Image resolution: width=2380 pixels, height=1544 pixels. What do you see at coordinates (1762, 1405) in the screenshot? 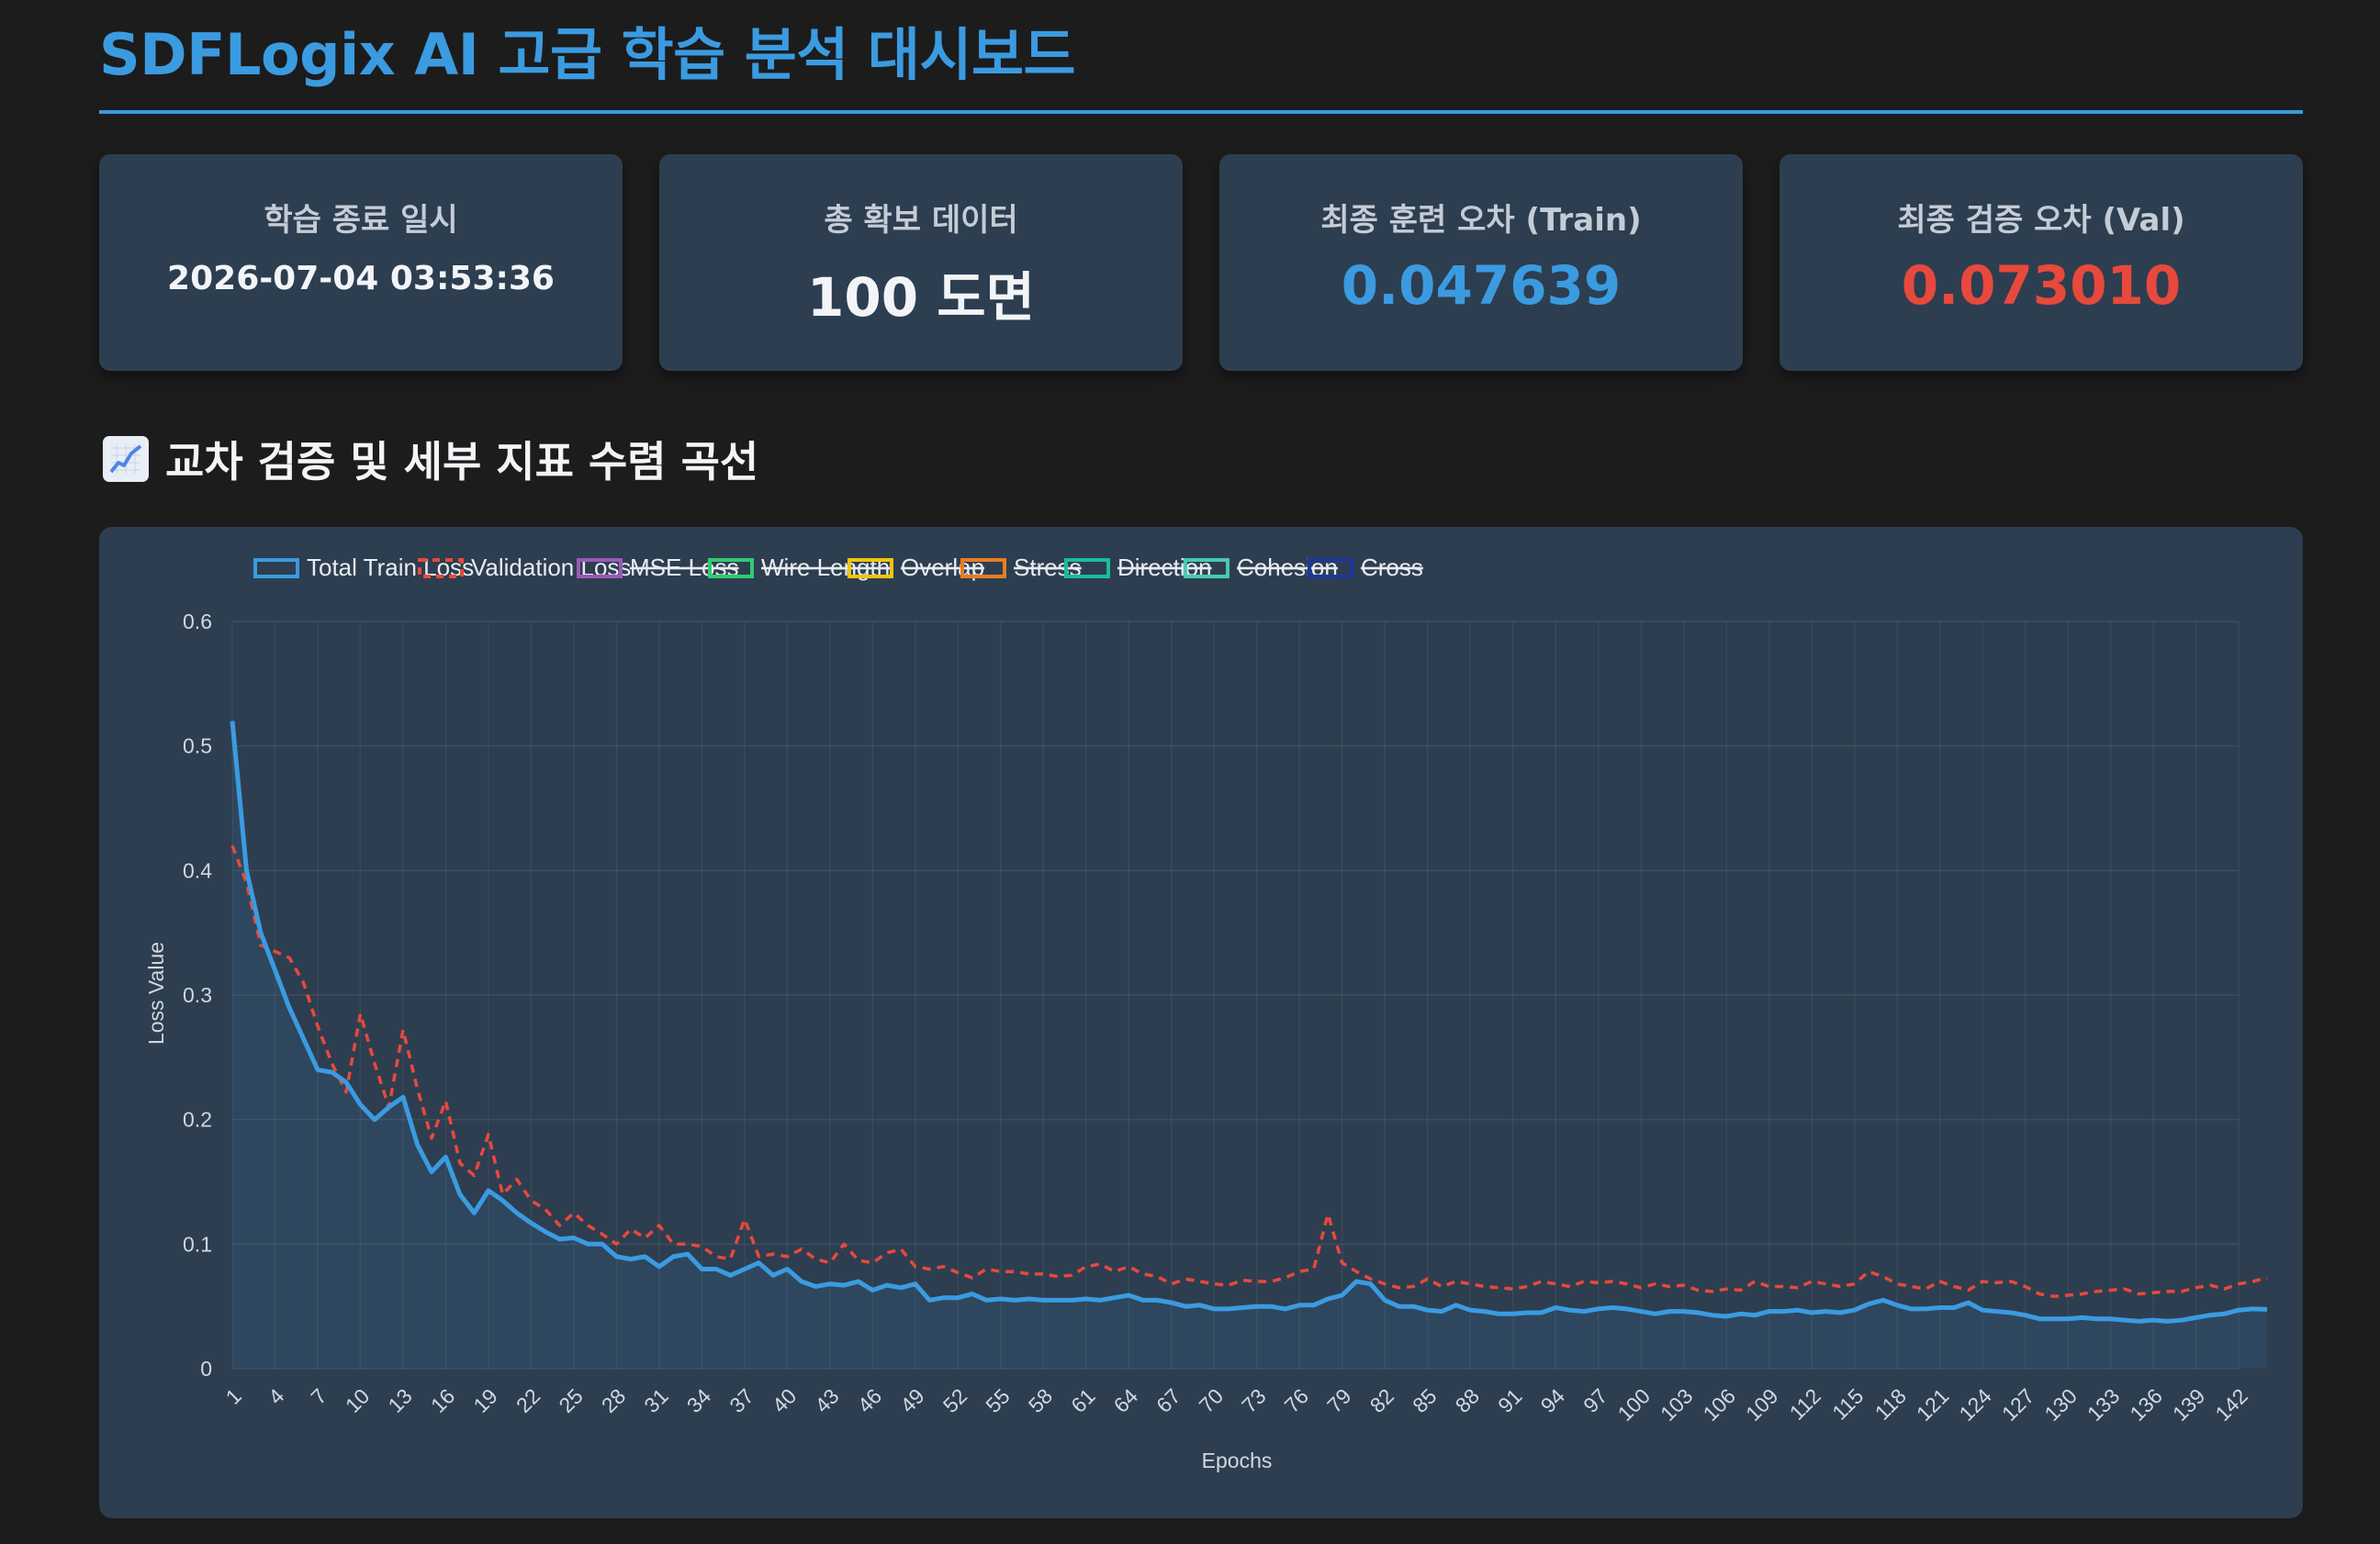
I see `x-tick-label: 109` at bounding box center [1762, 1405].